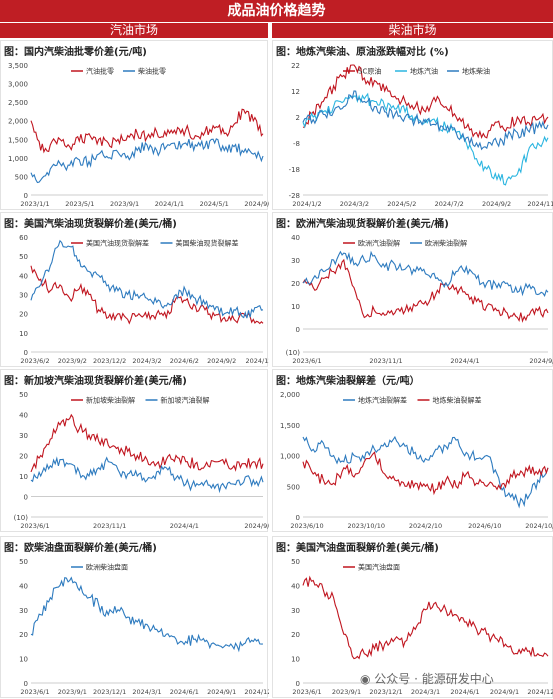 The width and height of the screenshot is (553, 699). What do you see at coordinates (146, 361) in the screenshot?
I see `x-tick-label: 2024/3/2` at bounding box center [146, 361].